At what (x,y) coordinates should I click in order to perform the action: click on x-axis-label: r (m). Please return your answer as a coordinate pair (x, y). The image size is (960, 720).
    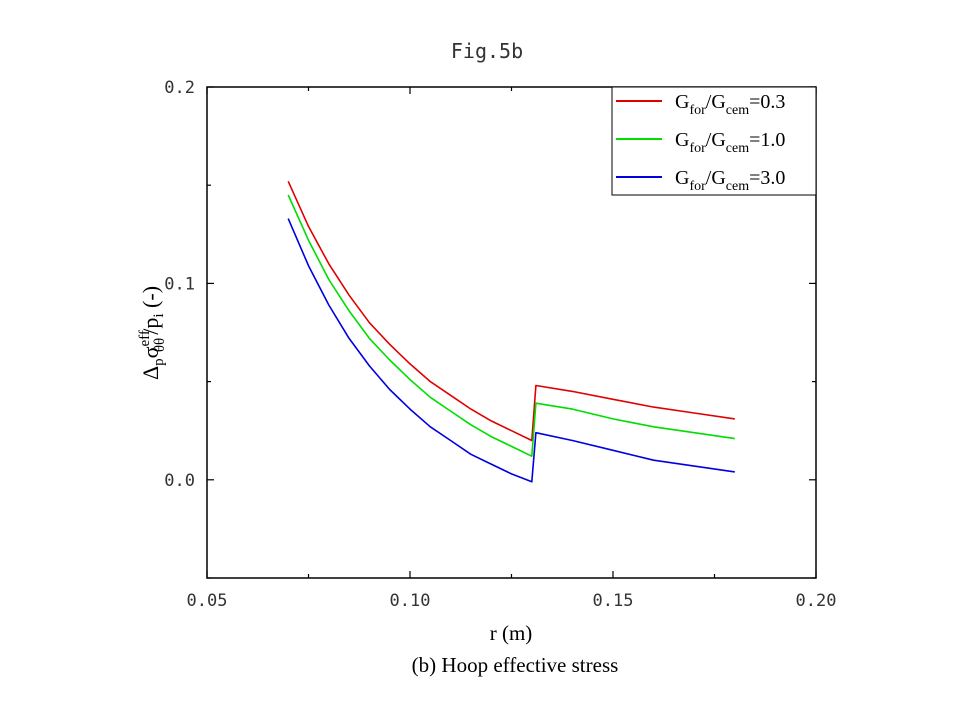
    Looking at the image, I should click on (511, 633).